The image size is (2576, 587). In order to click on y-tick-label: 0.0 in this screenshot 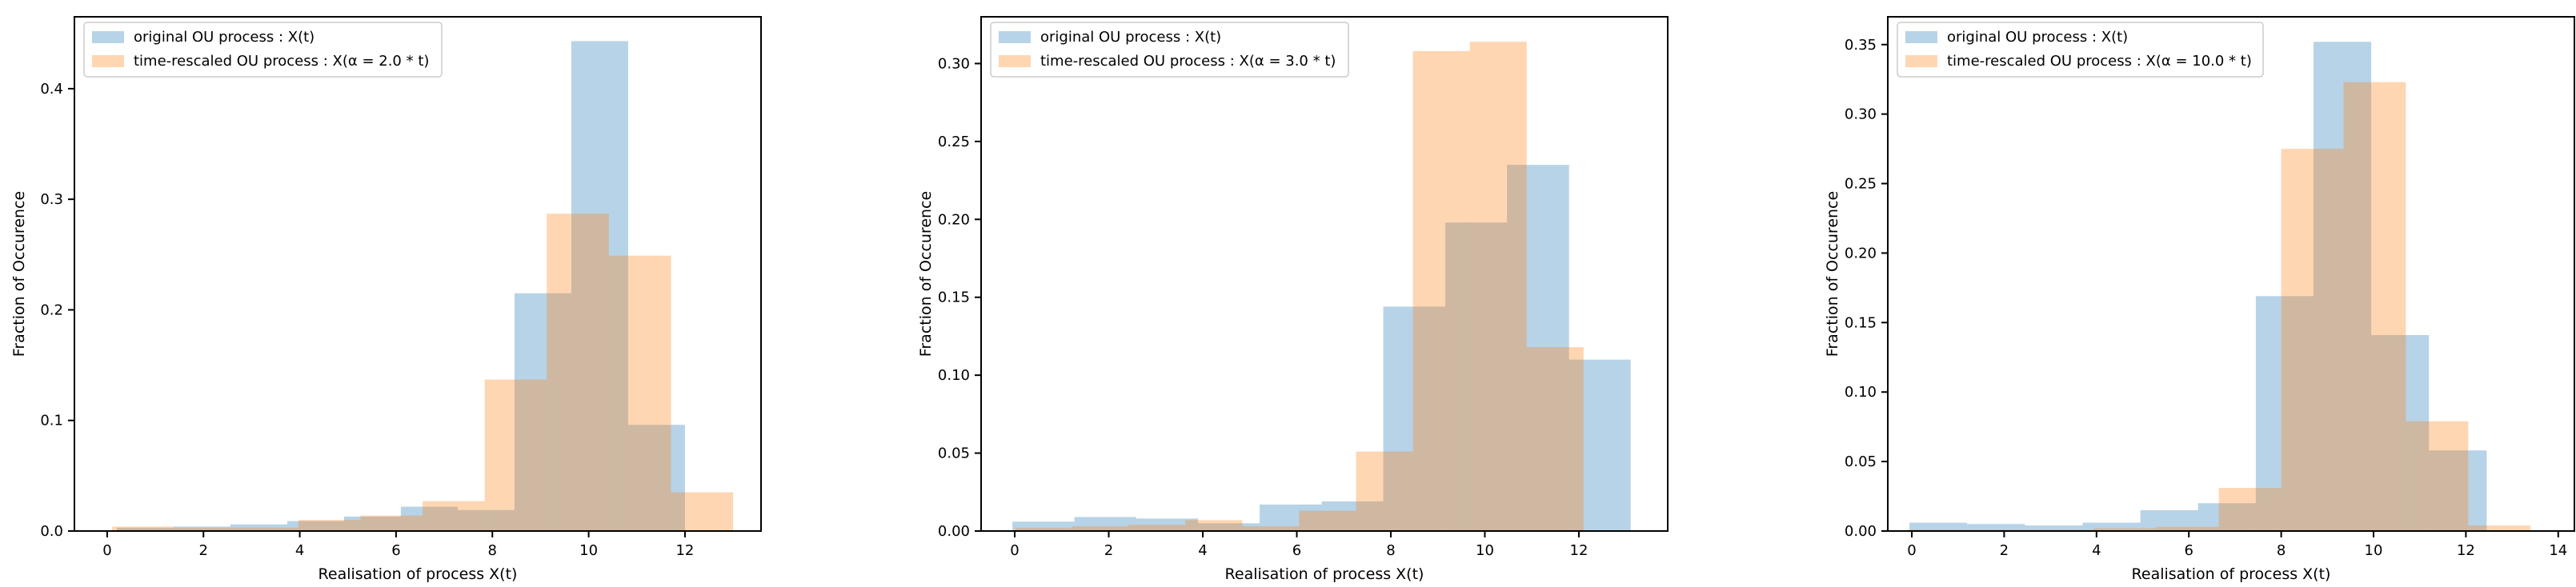, I will do `click(51, 532)`.